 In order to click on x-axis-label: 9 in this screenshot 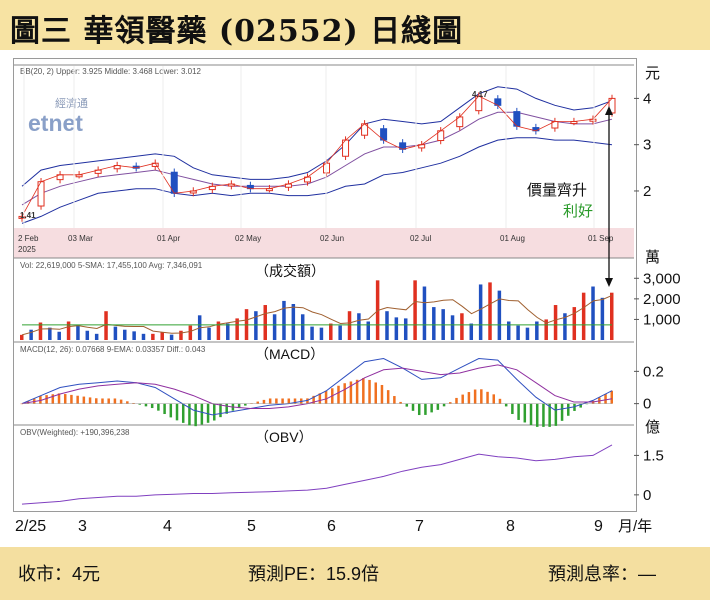, I will do `click(598, 526)`.